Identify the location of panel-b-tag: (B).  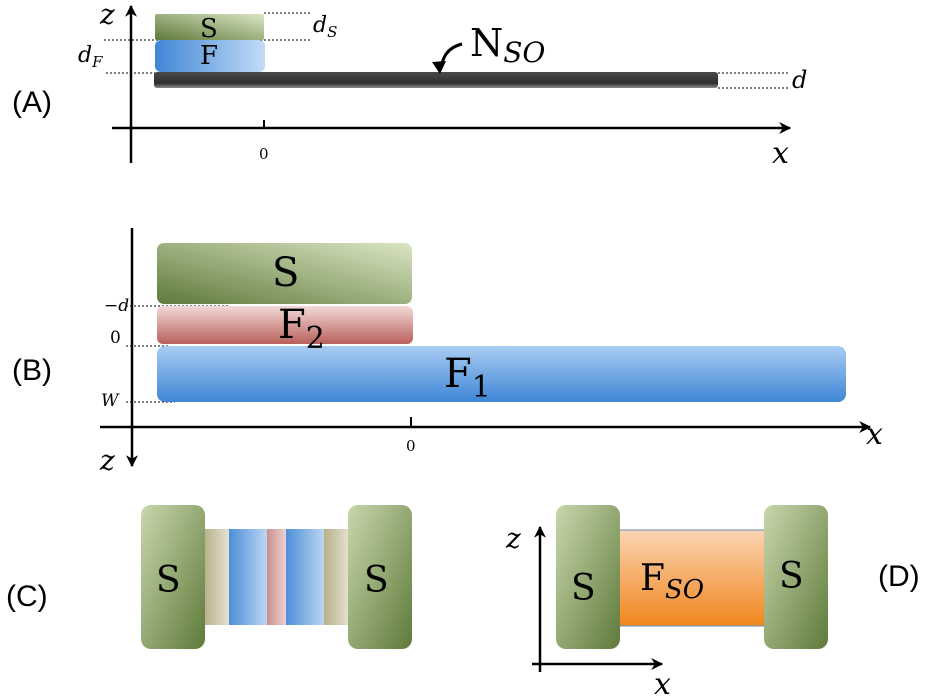
(32, 370).